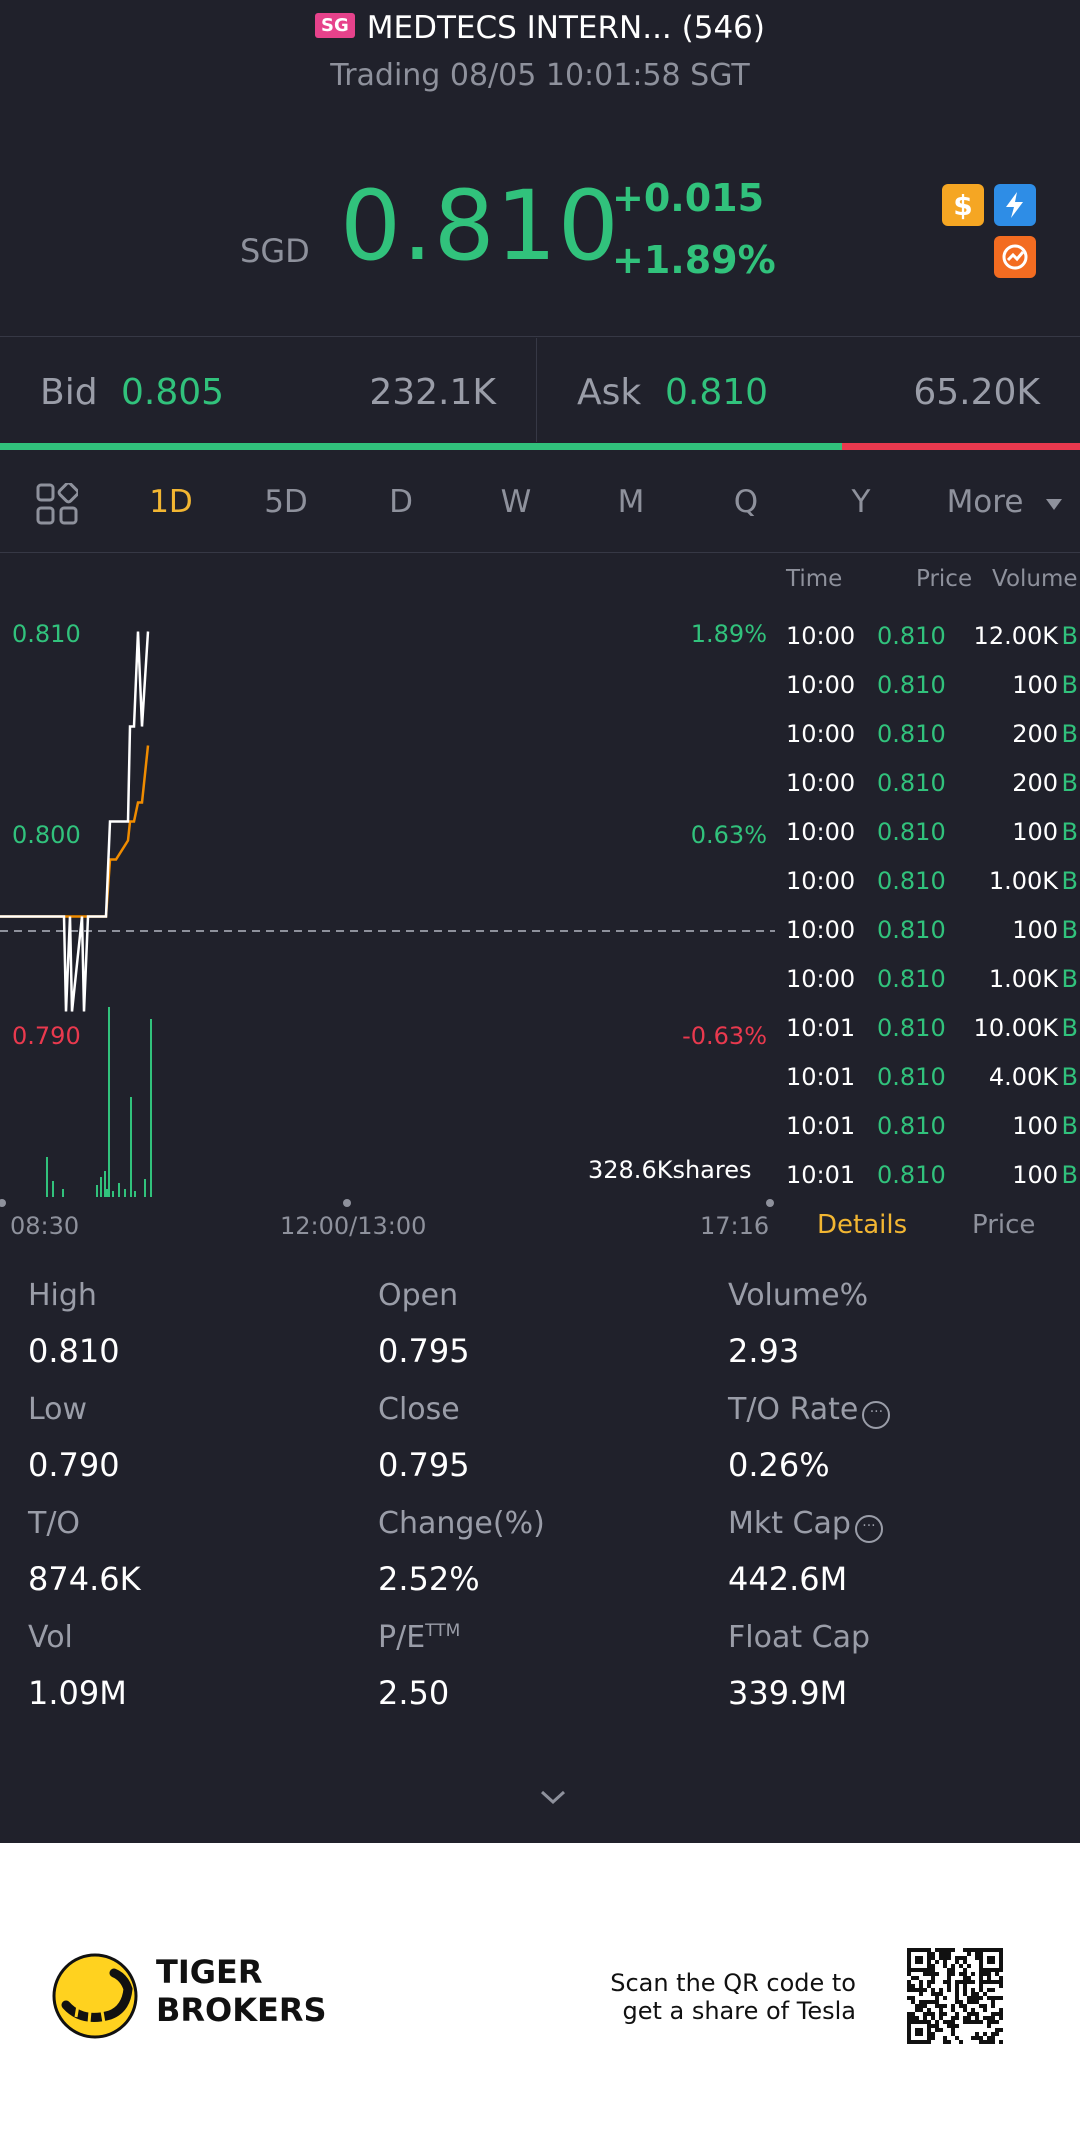 This screenshot has width=1080, height=2146. What do you see at coordinates (798, 1295) in the screenshot?
I see `stat-volume-pct-label: Volume%` at bounding box center [798, 1295].